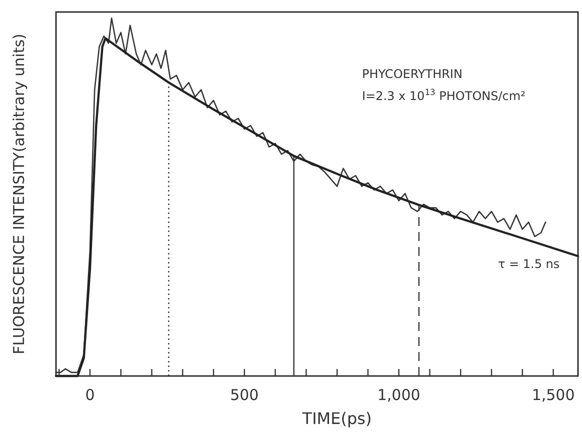  What do you see at coordinates (244, 395) in the screenshot?
I see `x-tick-label: 500` at bounding box center [244, 395].